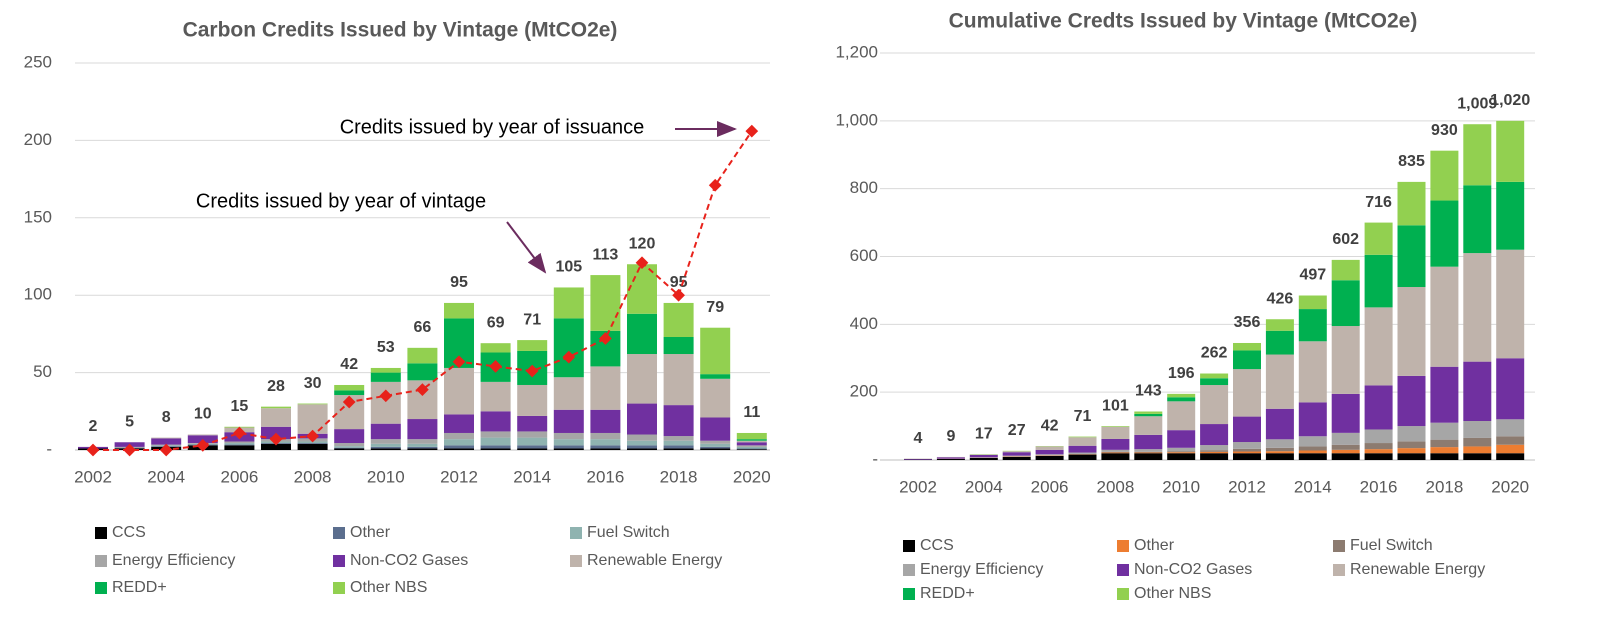 The image size is (1600, 634). Describe the element at coordinates (239, 476) in the screenshot. I see `x-tick-label: 2006` at that location.